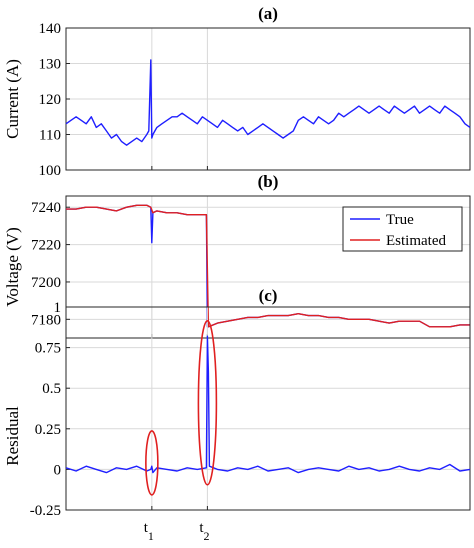 The width and height of the screenshot is (474, 548). What do you see at coordinates (207, 403) in the screenshot?
I see `residual-ellipse-t2` at bounding box center [207, 403].